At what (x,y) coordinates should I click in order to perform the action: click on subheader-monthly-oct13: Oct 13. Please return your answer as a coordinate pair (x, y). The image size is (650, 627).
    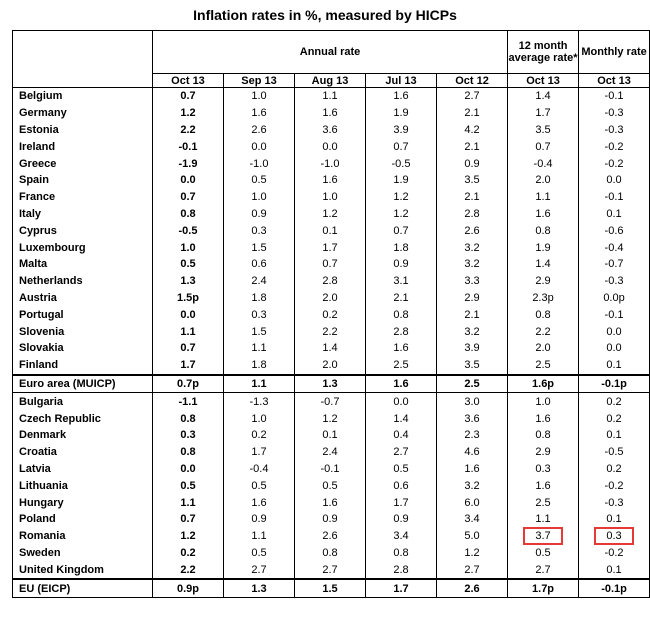
    Looking at the image, I should click on (614, 80).